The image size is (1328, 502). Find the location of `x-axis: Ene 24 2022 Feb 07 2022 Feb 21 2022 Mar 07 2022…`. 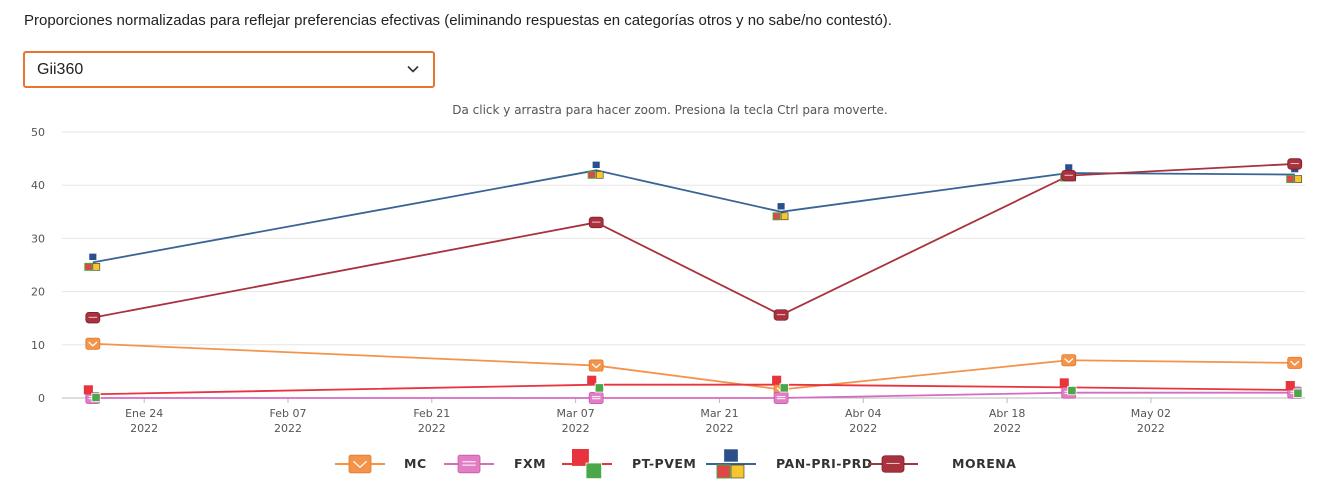

x-axis: Ene 24 2022 Feb 07 2022 Feb 21 2022 Mar 07 2022… is located at coordinates (648, 416).